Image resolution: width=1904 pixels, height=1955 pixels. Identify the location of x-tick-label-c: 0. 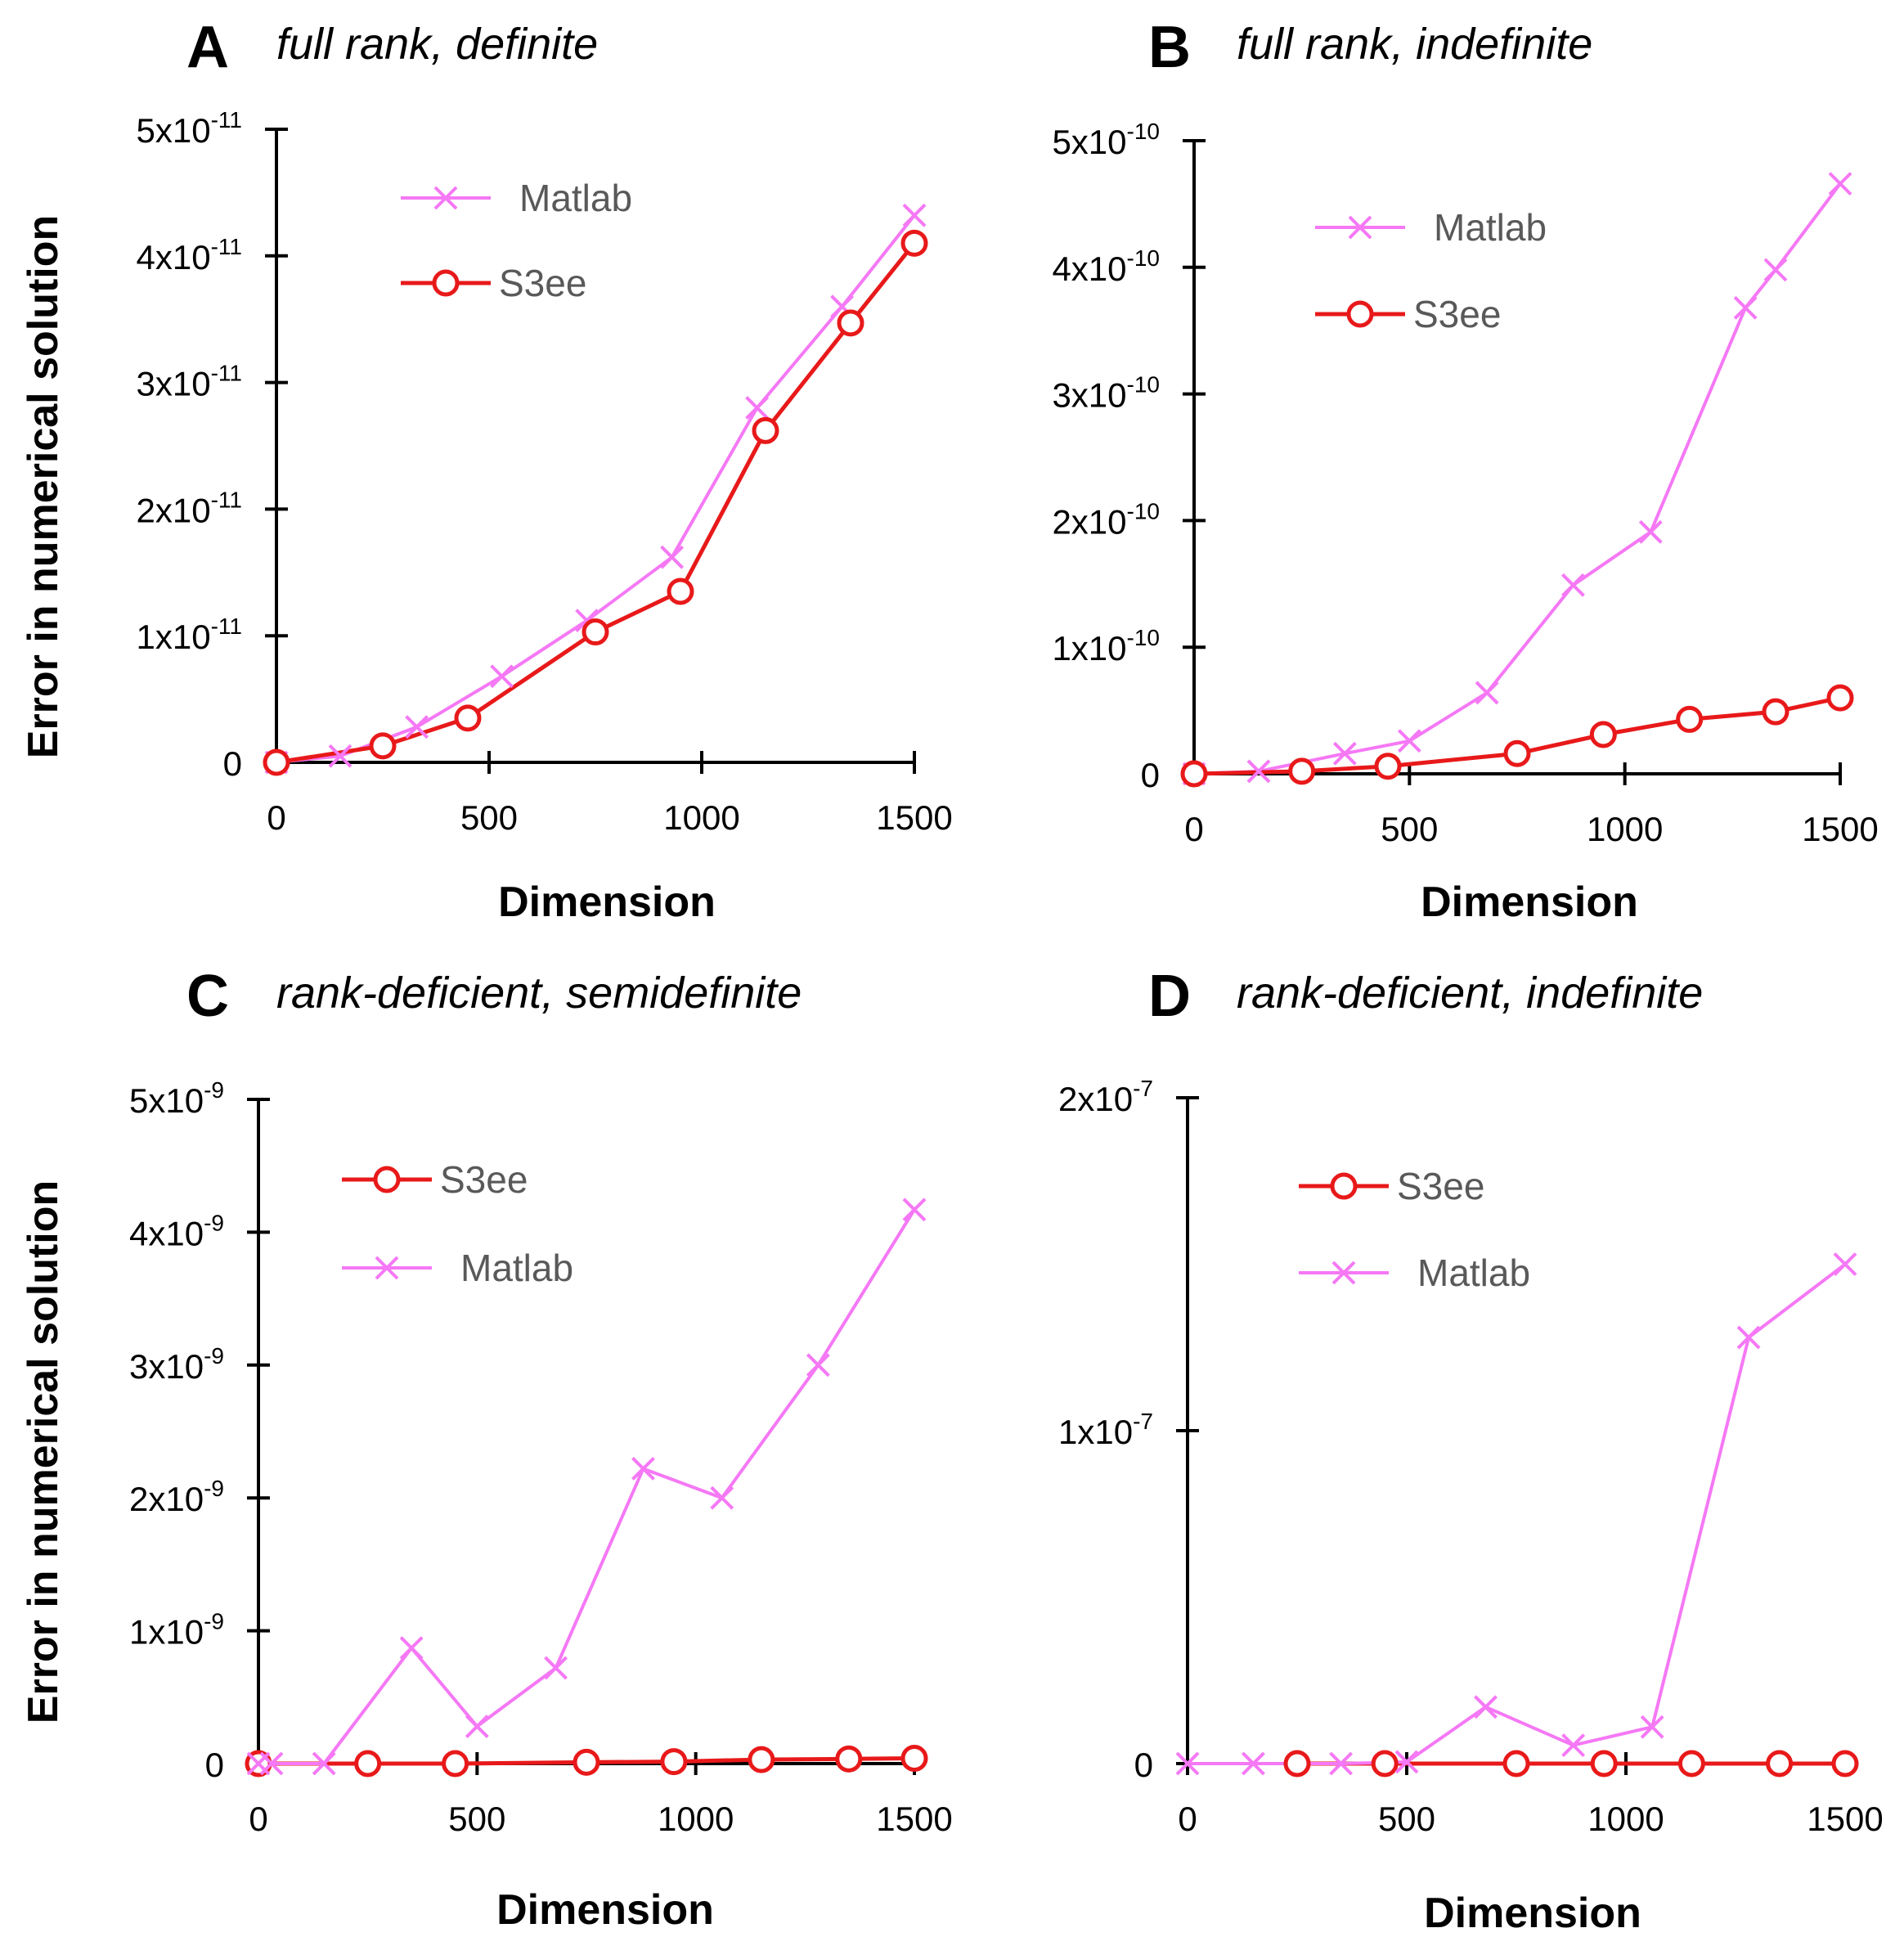
(258, 1819).